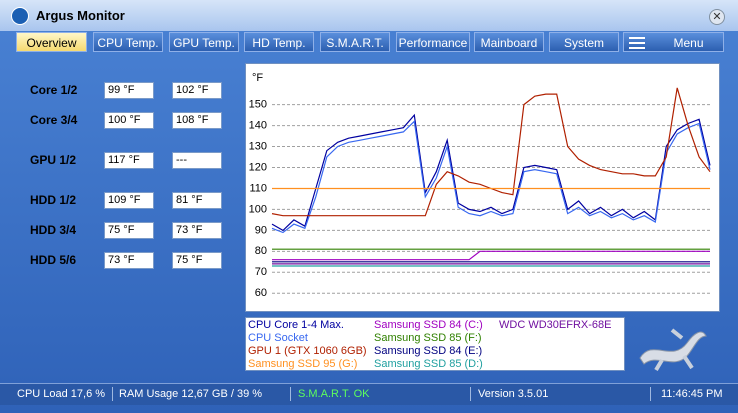  Describe the element at coordinates (279, 42) in the screenshot. I see `tab: HD Temp.` at that location.